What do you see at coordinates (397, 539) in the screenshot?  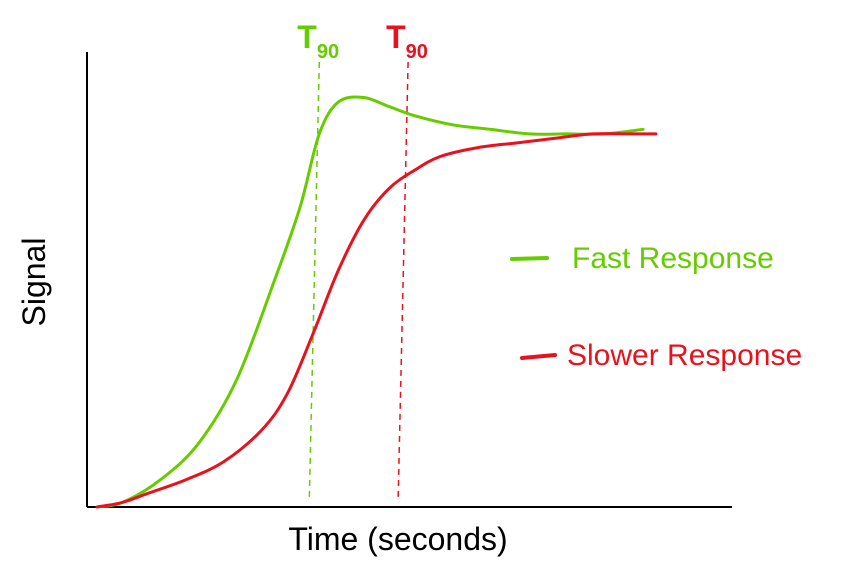 I see `x-axis-label: Time (seconds)` at bounding box center [397, 539].